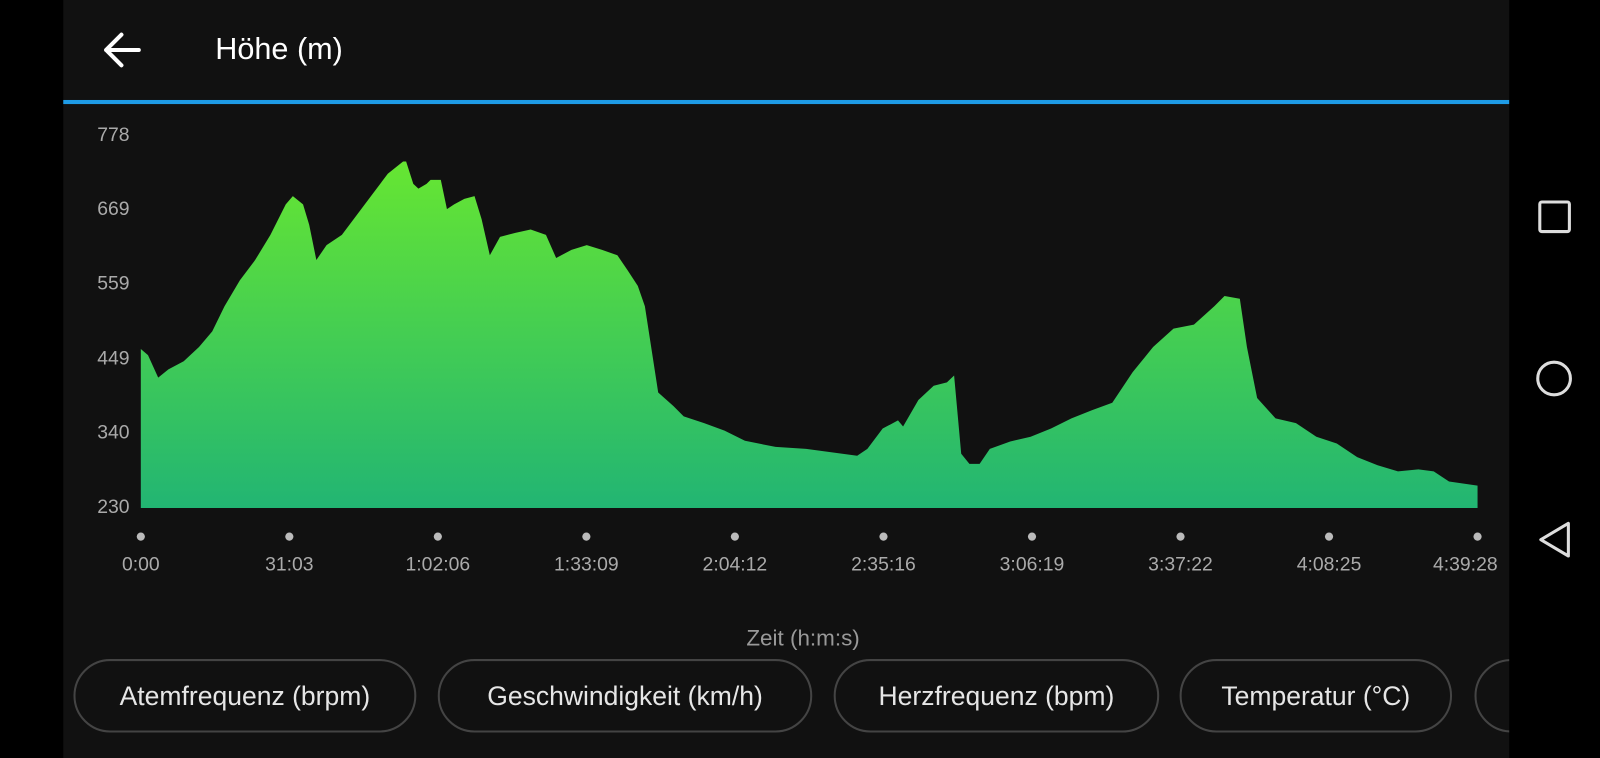 This screenshot has height=758, width=1600. Describe the element at coordinates (586, 564) in the screenshot. I see `x-tick-label: 1:33:09` at that location.